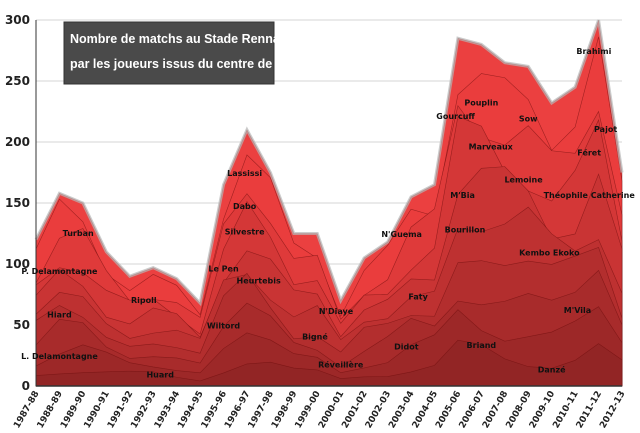  Describe the element at coordinates (21, 325) in the screenshot. I see `y-tick-label: 50` at that location.